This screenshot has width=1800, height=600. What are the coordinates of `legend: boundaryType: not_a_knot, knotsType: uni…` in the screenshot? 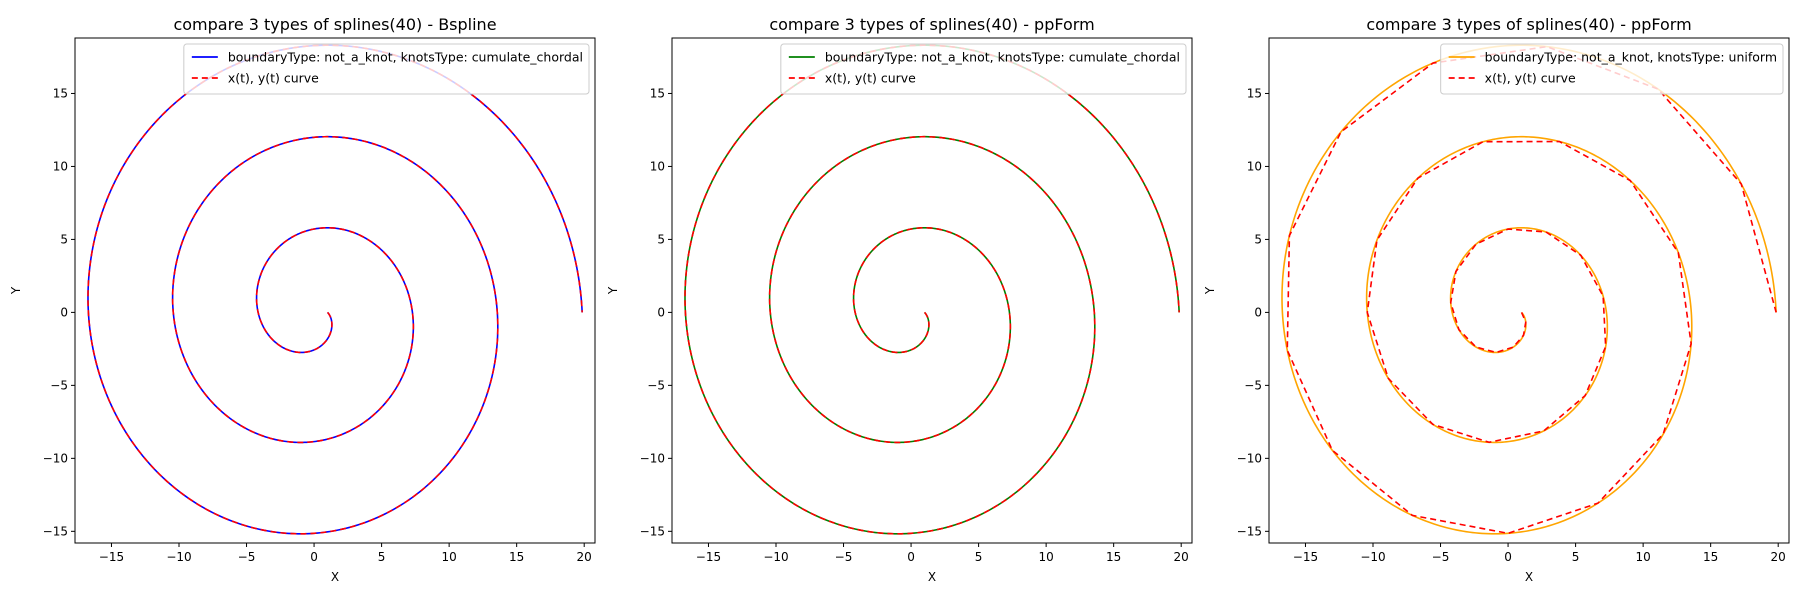 It's located at (1612, 69).